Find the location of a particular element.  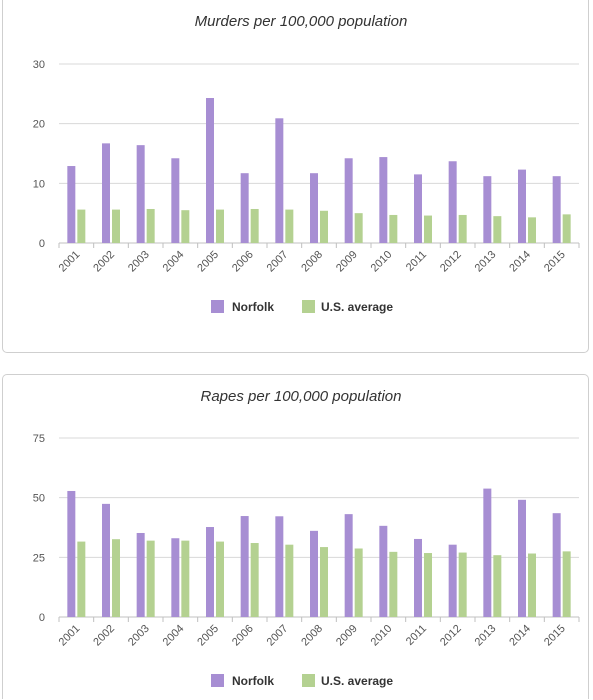

y-tick-label: 20 is located at coordinates (39, 125).